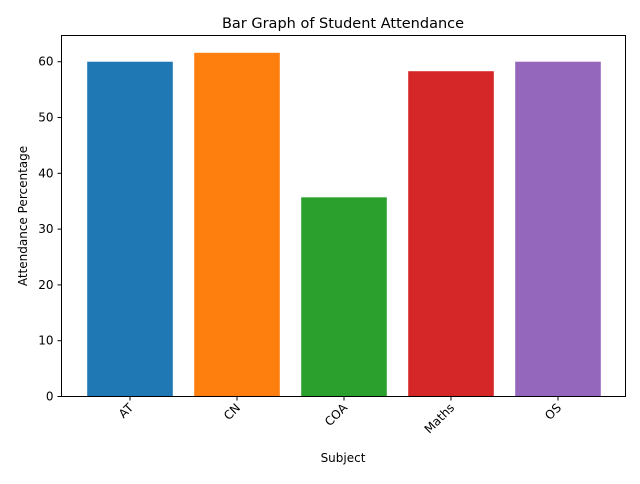  What do you see at coordinates (553, 412) in the screenshot?
I see `x-tick-label-os: OS` at bounding box center [553, 412].